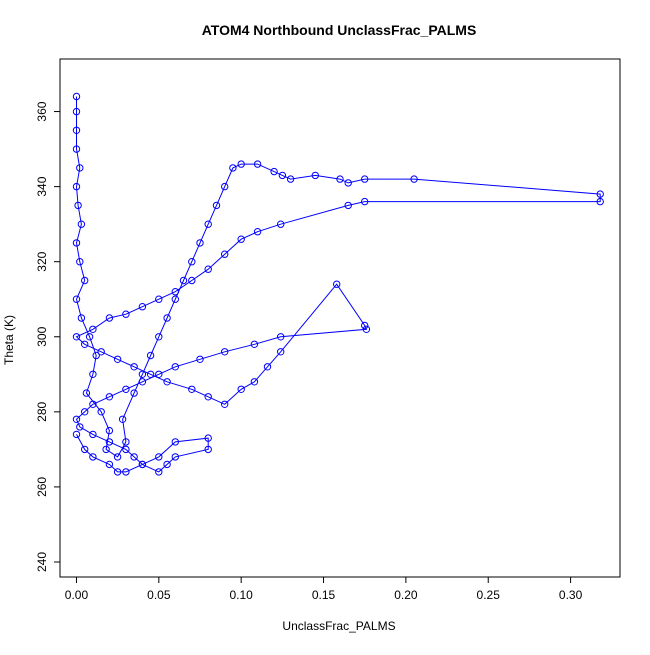 This screenshot has height=655, width=650. I want to click on x-tick-label: 0.30, so click(571, 595).